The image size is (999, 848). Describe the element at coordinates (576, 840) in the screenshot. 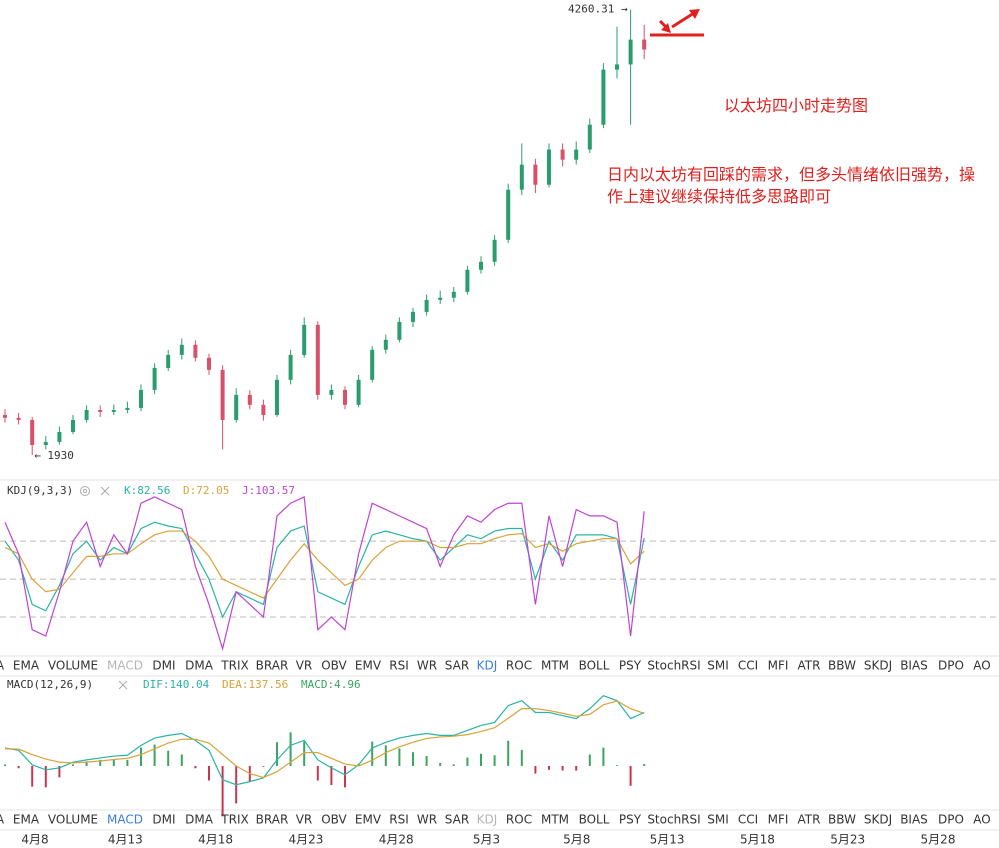

I see `date-label: 5月8` at that location.